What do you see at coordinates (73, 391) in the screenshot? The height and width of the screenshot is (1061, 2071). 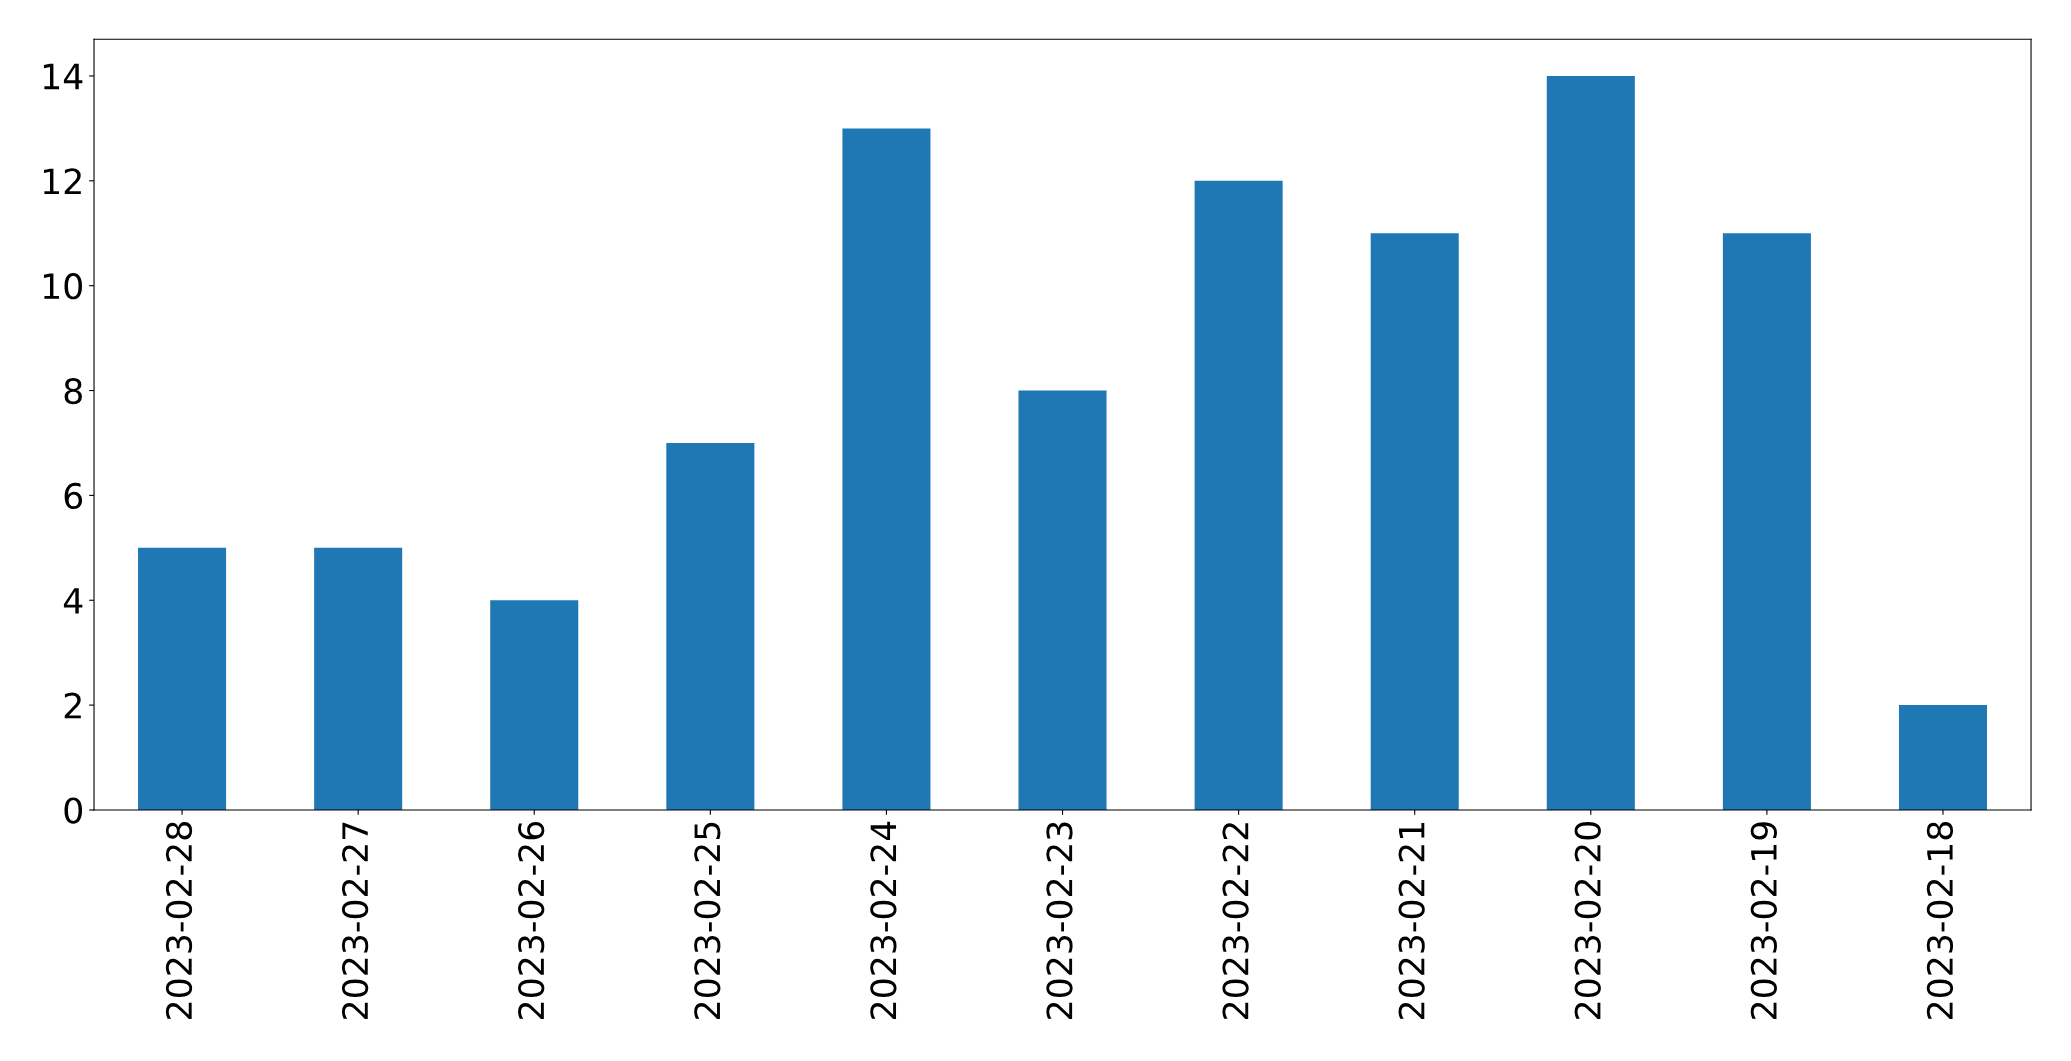 I see `y-tick-label: 8` at bounding box center [73, 391].